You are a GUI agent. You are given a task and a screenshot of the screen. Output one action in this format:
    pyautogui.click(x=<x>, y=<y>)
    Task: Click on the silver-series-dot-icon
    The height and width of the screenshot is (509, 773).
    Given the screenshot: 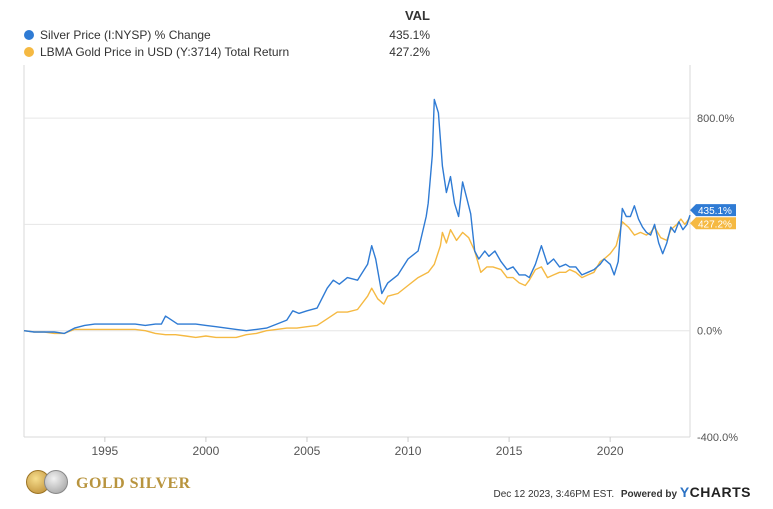 What is the action you would take?
    pyautogui.click(x=29, y=35)
    